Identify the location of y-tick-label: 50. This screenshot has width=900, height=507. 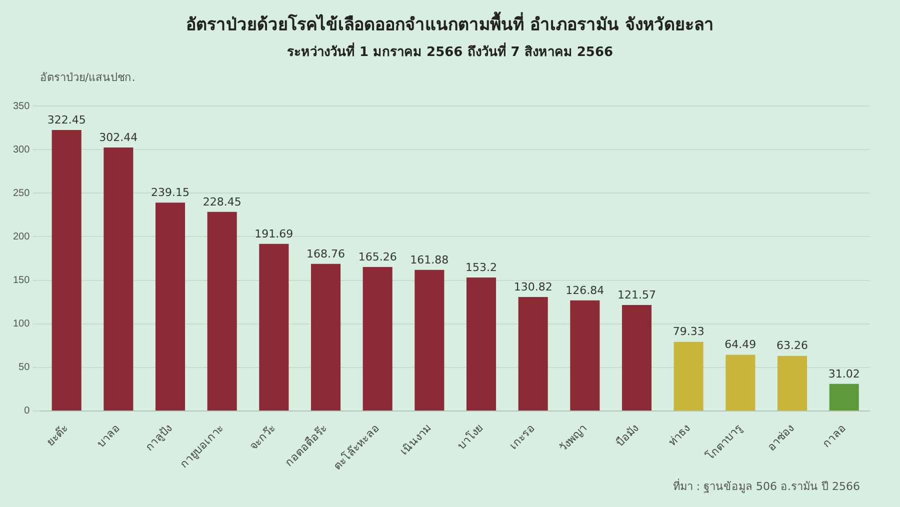
(24, 368).